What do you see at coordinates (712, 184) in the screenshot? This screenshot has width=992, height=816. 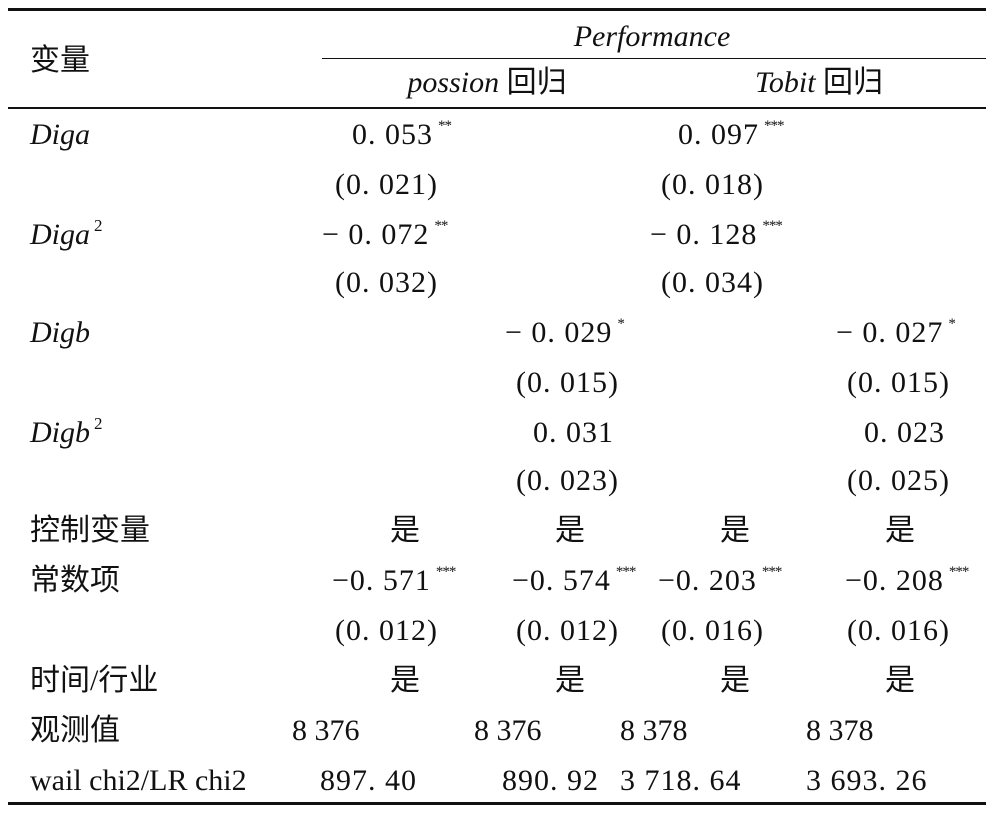 I see `cell-diga-se-c3: (0. 018)` at bounding box center [712, 184].